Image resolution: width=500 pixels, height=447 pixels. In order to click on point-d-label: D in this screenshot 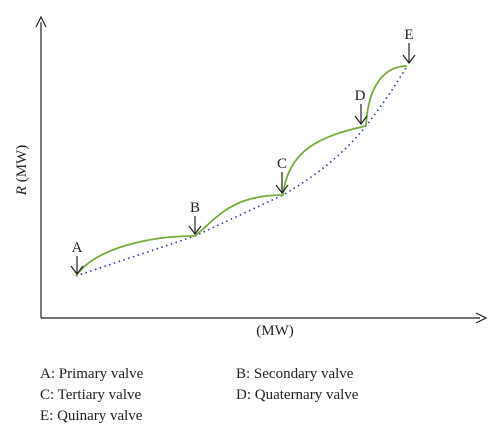, I will do `click(360, 96)`.